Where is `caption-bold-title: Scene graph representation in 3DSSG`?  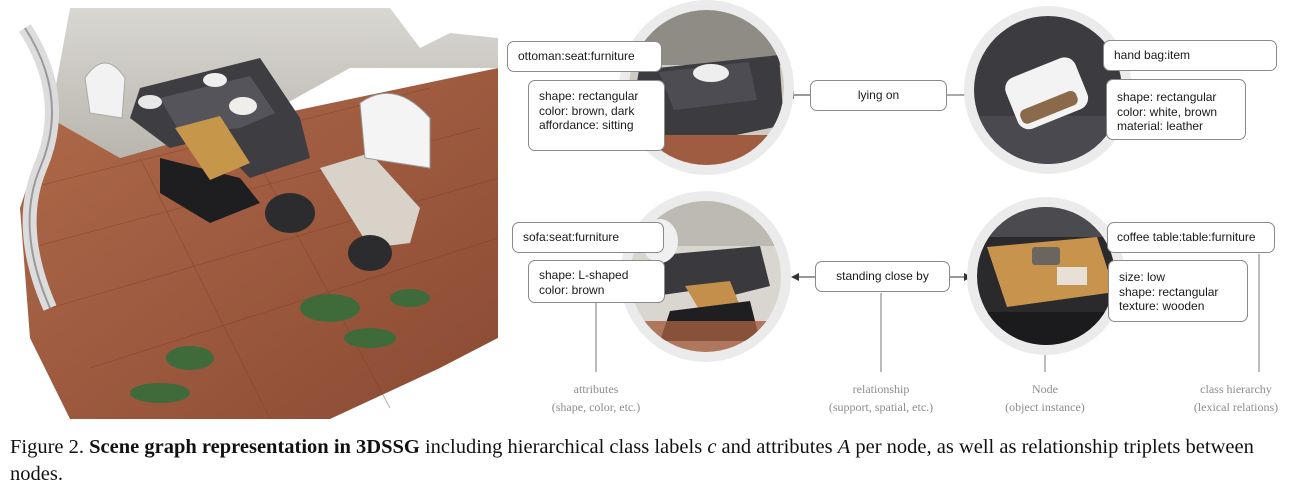
caption-bold-title: Scene graph representation in 3DSSG is located at coordinates (254, 447).